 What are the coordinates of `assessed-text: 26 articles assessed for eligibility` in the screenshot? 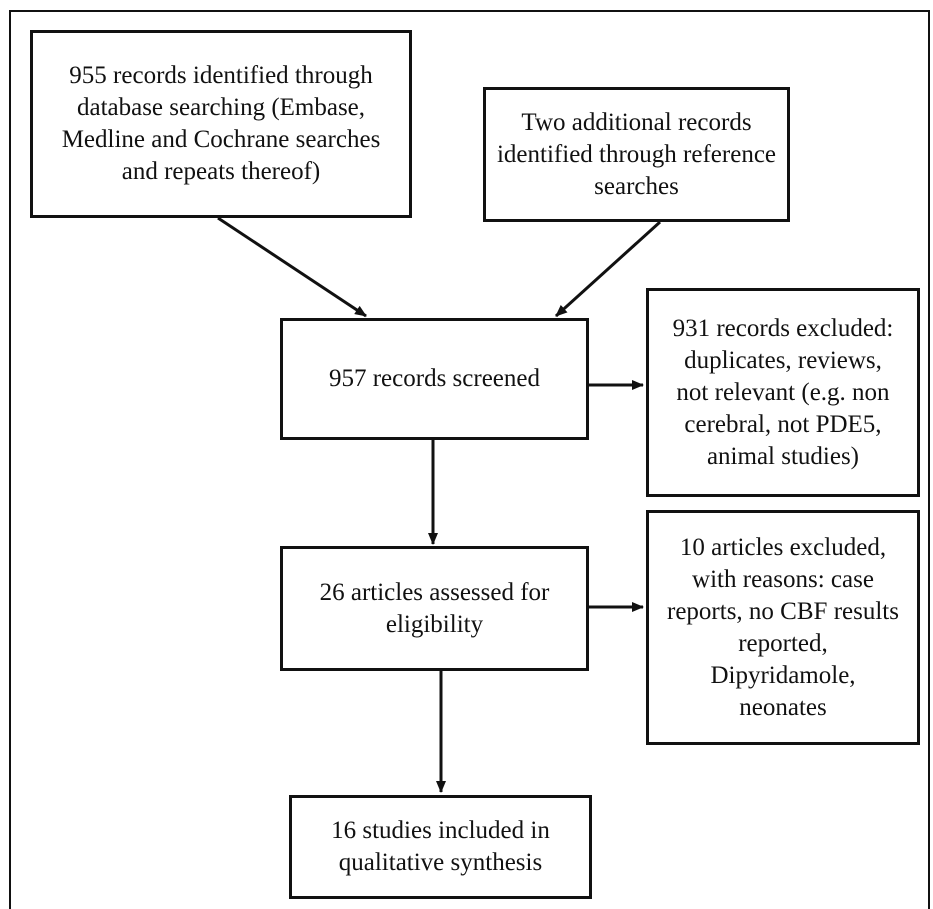 It's located at (434, 608).